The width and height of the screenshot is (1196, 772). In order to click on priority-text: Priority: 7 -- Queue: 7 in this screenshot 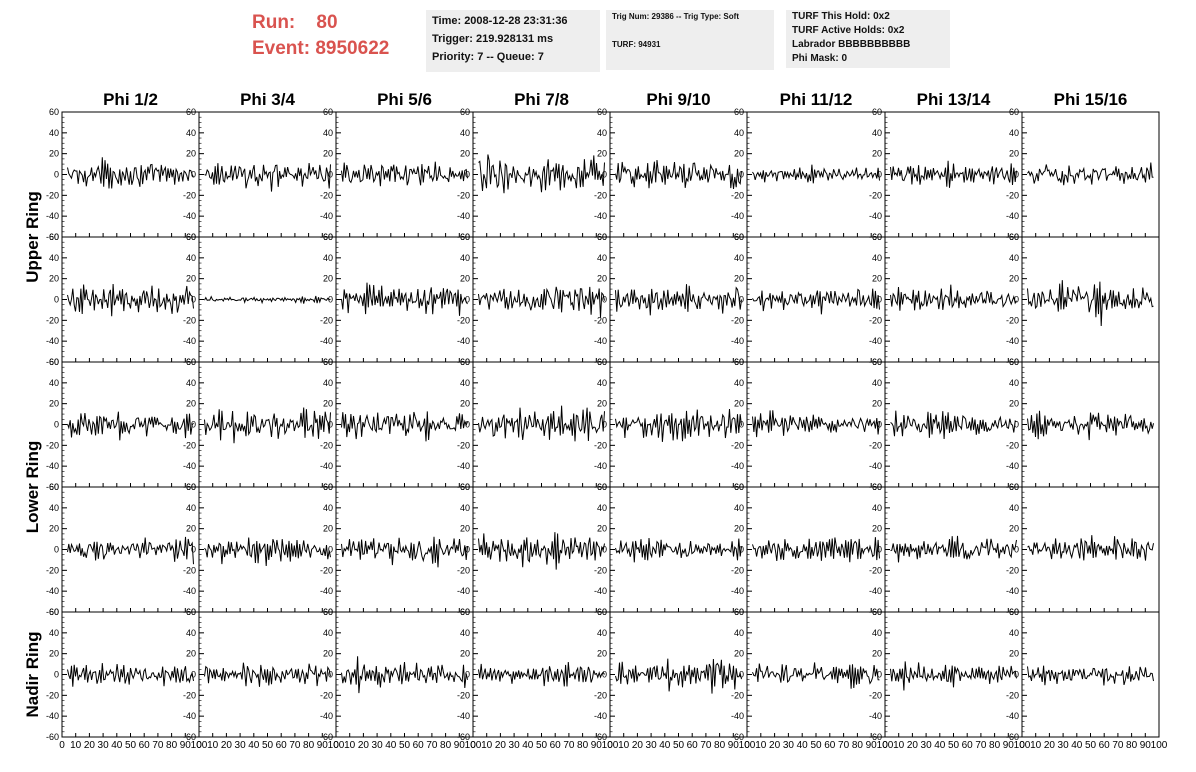, I will do `click(488, 57)`.